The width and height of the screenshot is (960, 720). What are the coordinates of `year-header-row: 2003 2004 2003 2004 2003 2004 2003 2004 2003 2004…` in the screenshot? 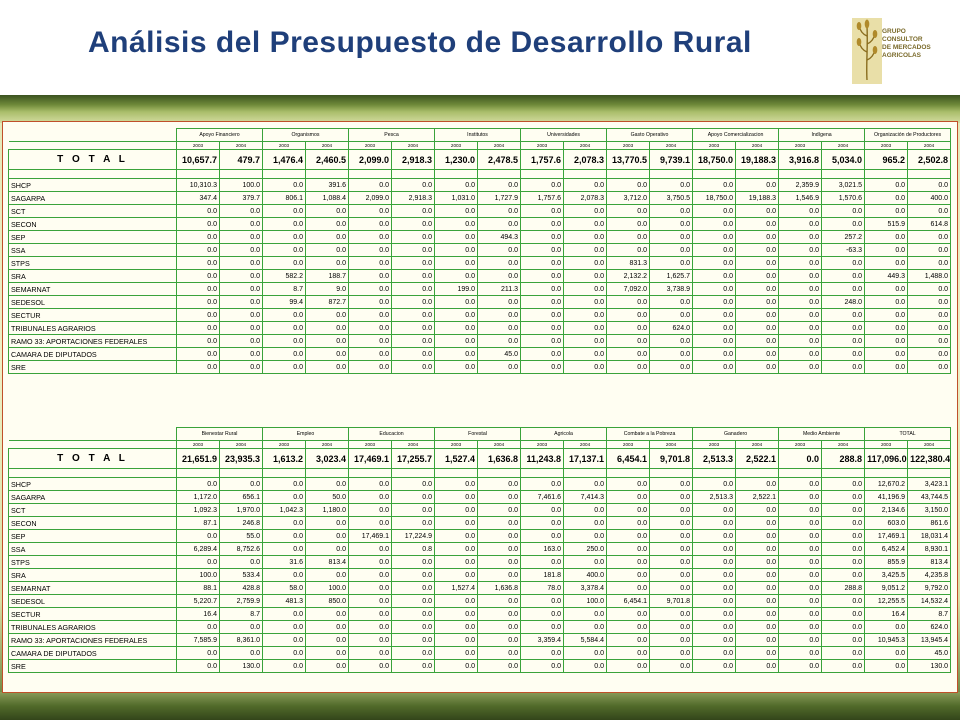 It's located at (480, 145).